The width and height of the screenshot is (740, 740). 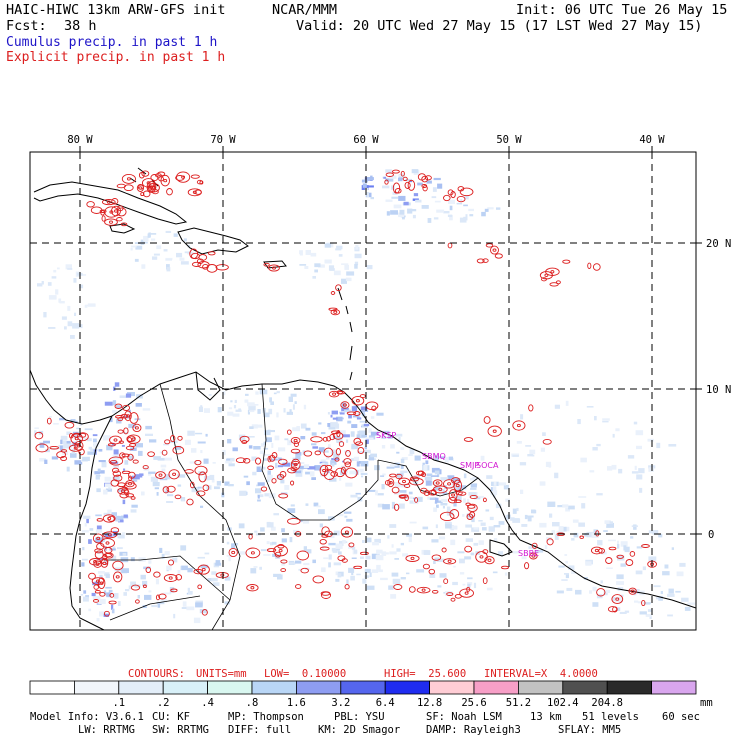 What do you see at coordinates (718, 244) in the screenshot?
I see `lat-label-20n: 20 N` at bounding box center [718, 244].